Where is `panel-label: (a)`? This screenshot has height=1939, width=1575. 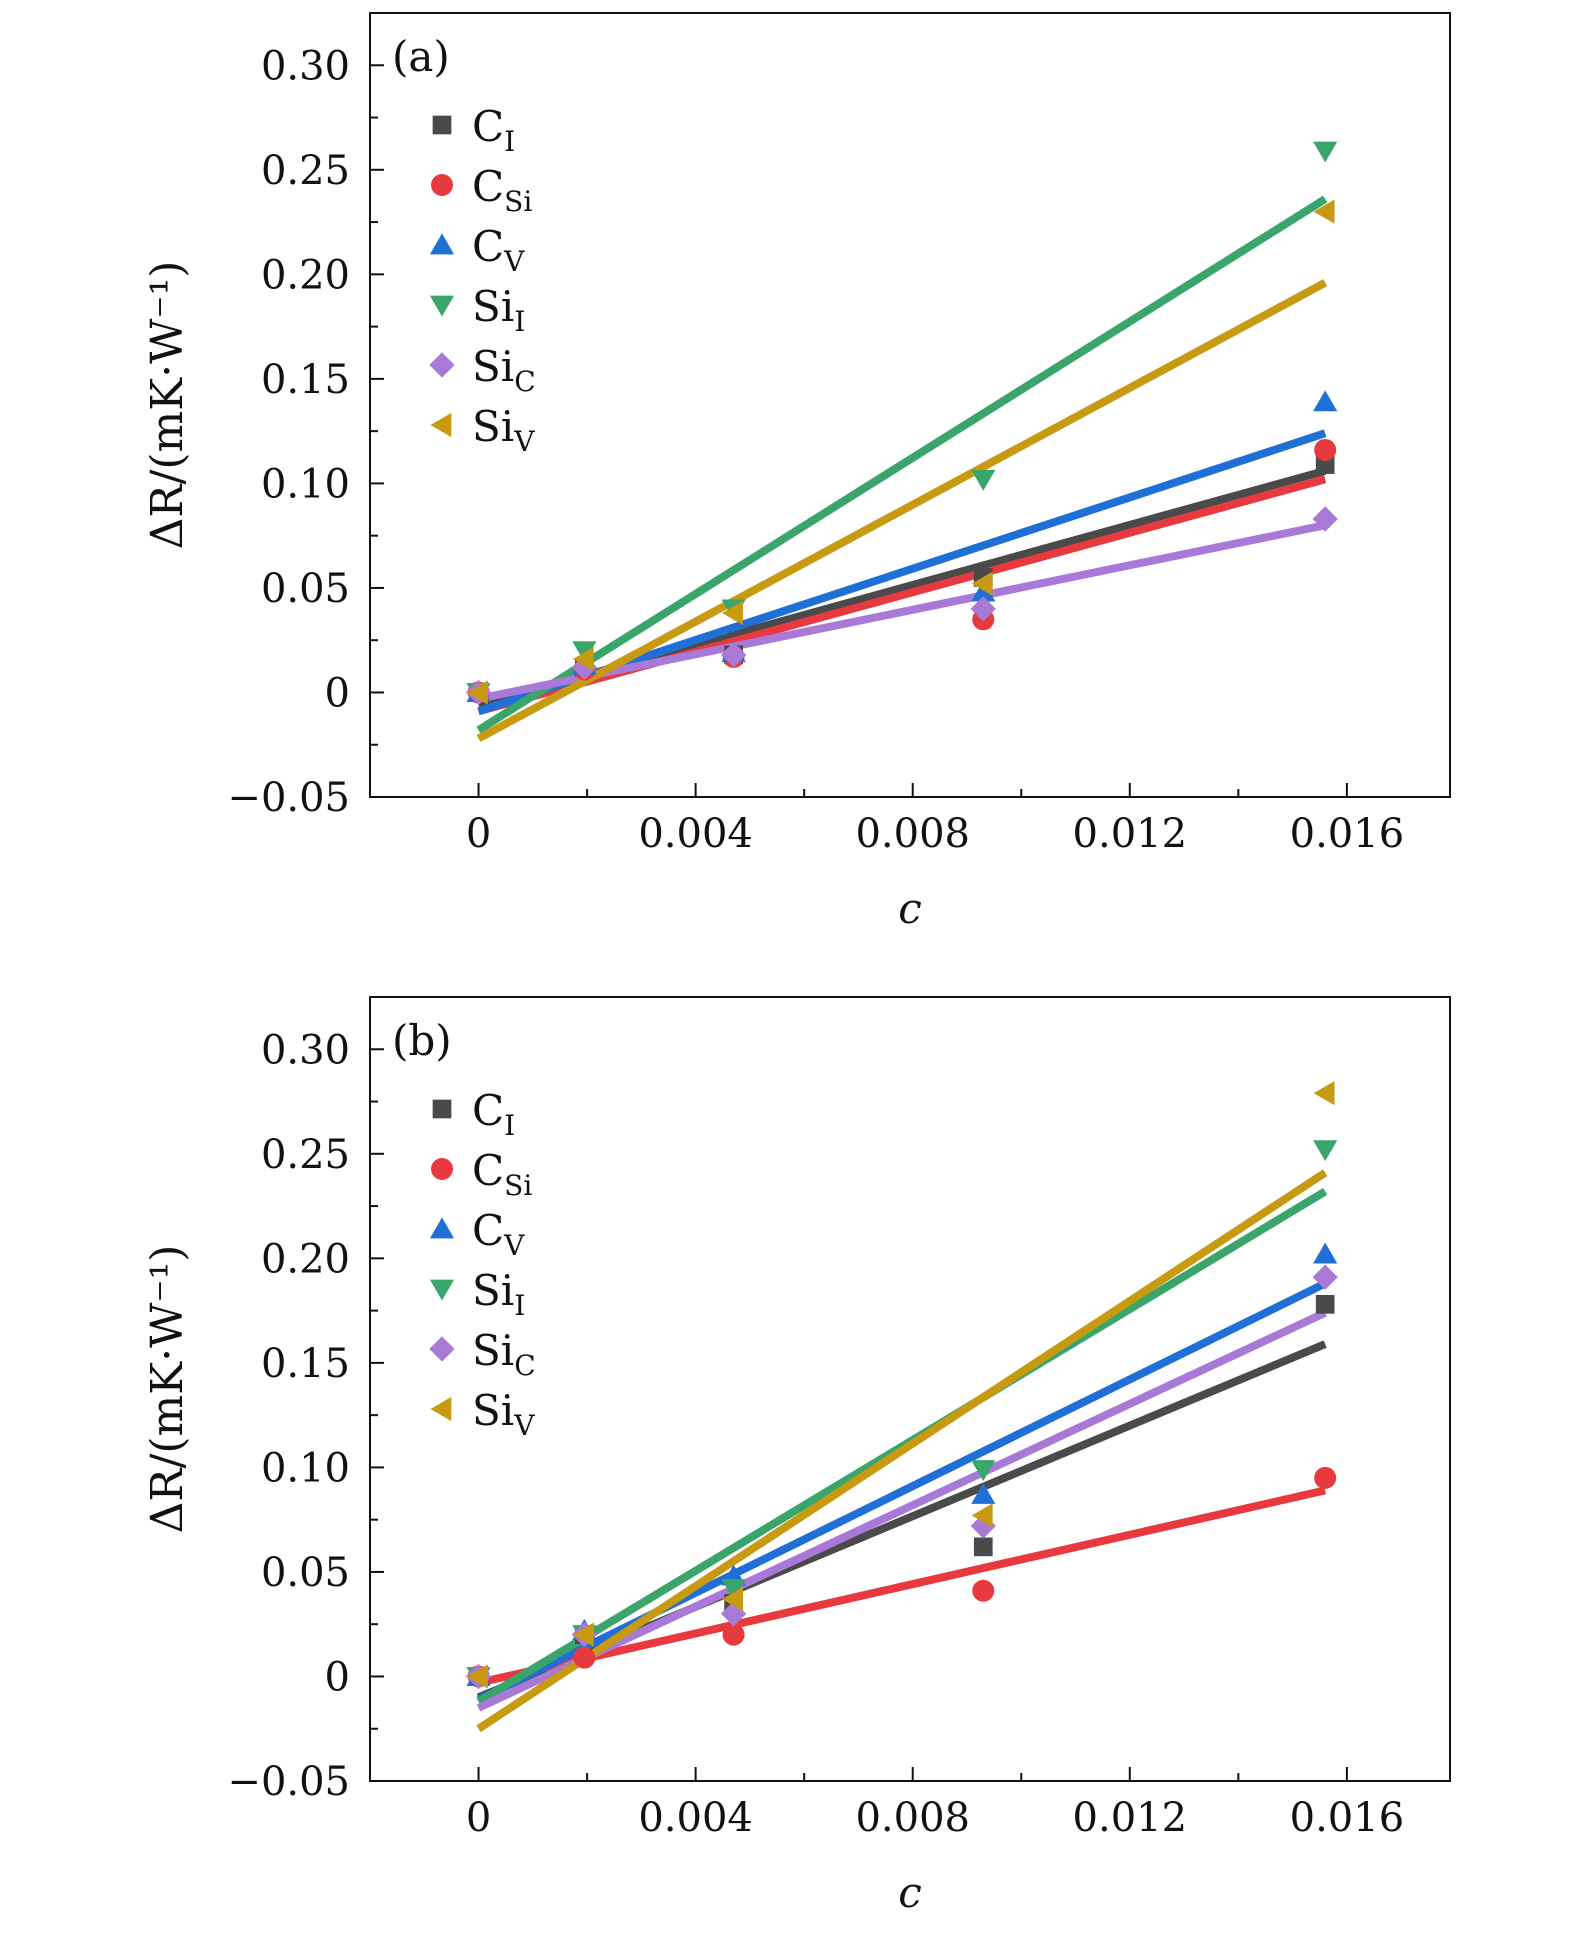 panel-label: (a) is located at coordinates (421, 56).